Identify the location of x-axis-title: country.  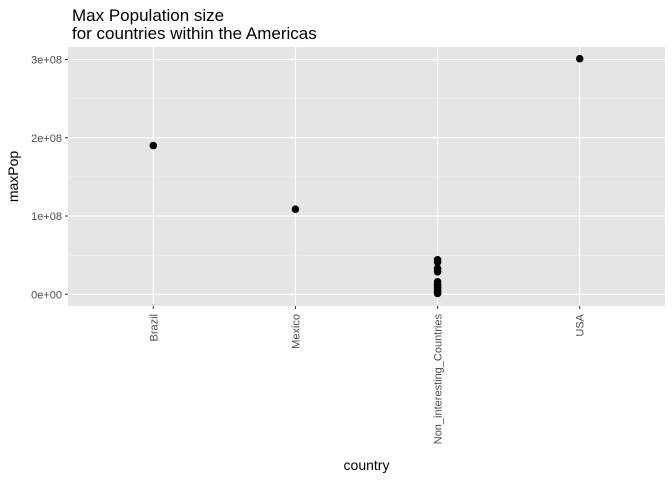
(367, 465).